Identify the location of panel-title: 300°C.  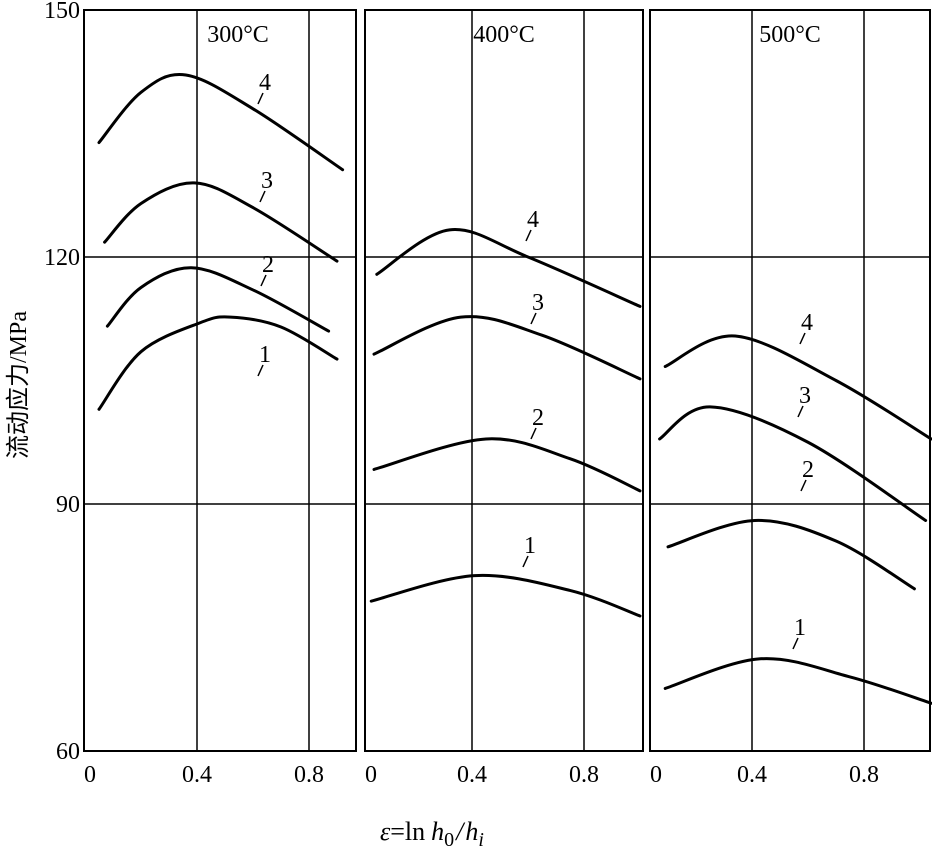
(238, 35).